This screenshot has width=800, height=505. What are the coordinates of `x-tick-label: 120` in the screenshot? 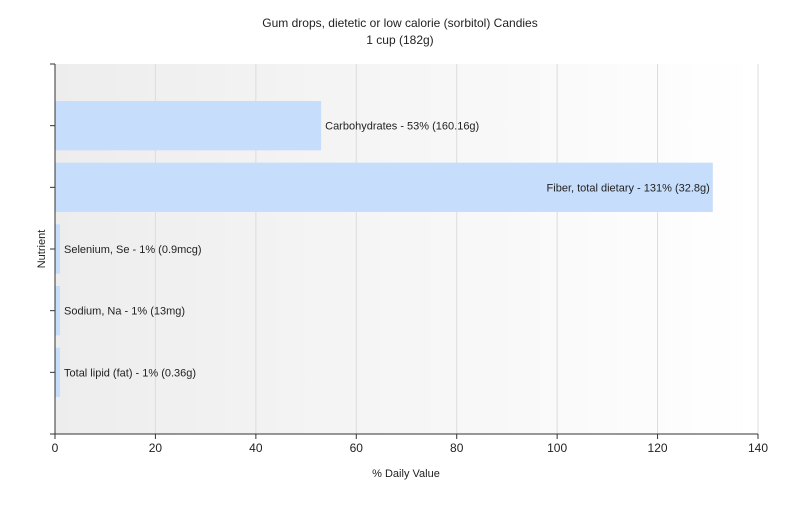 It's located at (658, 448).